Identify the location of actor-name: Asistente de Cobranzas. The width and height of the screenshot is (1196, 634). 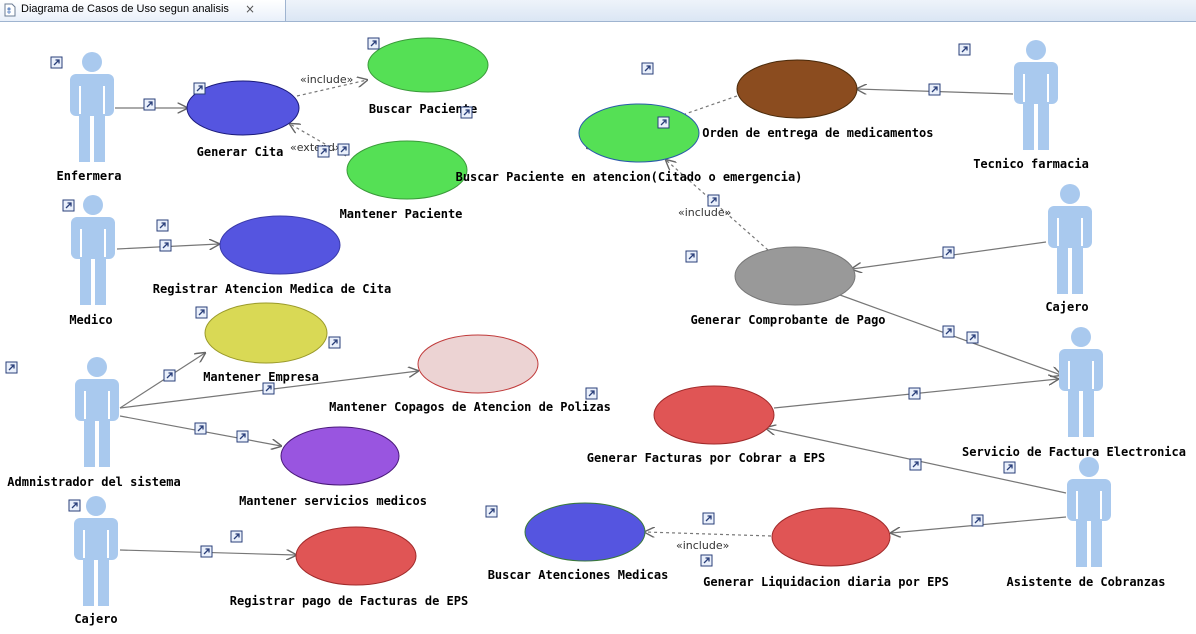
(1086, 582).